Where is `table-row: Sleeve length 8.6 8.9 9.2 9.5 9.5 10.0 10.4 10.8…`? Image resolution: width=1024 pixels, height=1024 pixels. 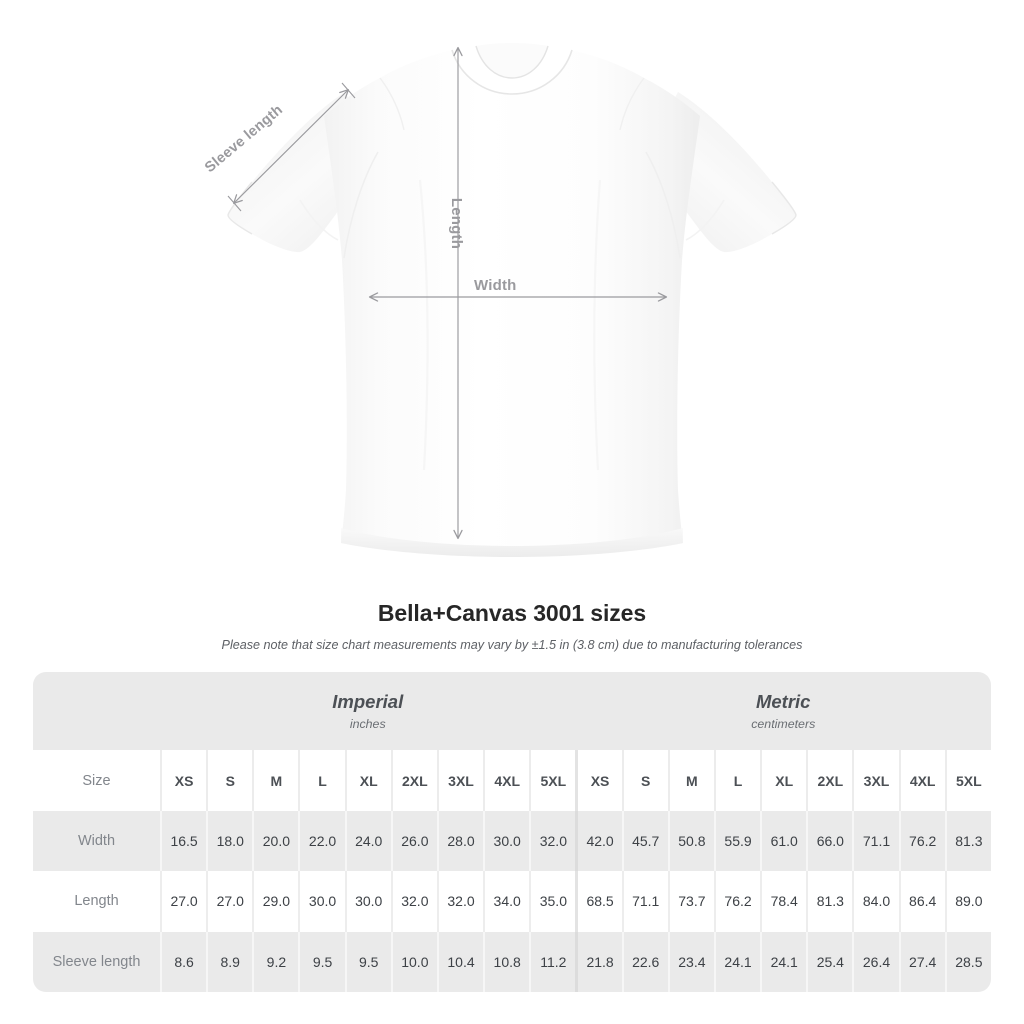 table-row: Sleeve length 8.6 8.9 9.2 9.5 9.5 10.0 10.4 10.8… is located at coordinates (512, 961).